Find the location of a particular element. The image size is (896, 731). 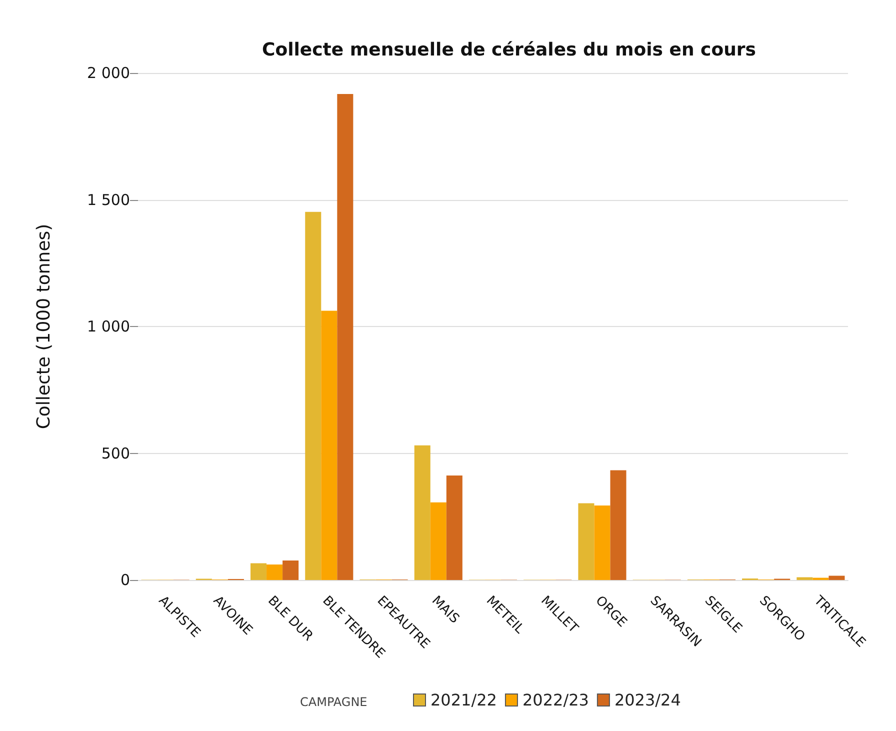

y-tick-label: 1 000 is located at coordinates (108, 327).